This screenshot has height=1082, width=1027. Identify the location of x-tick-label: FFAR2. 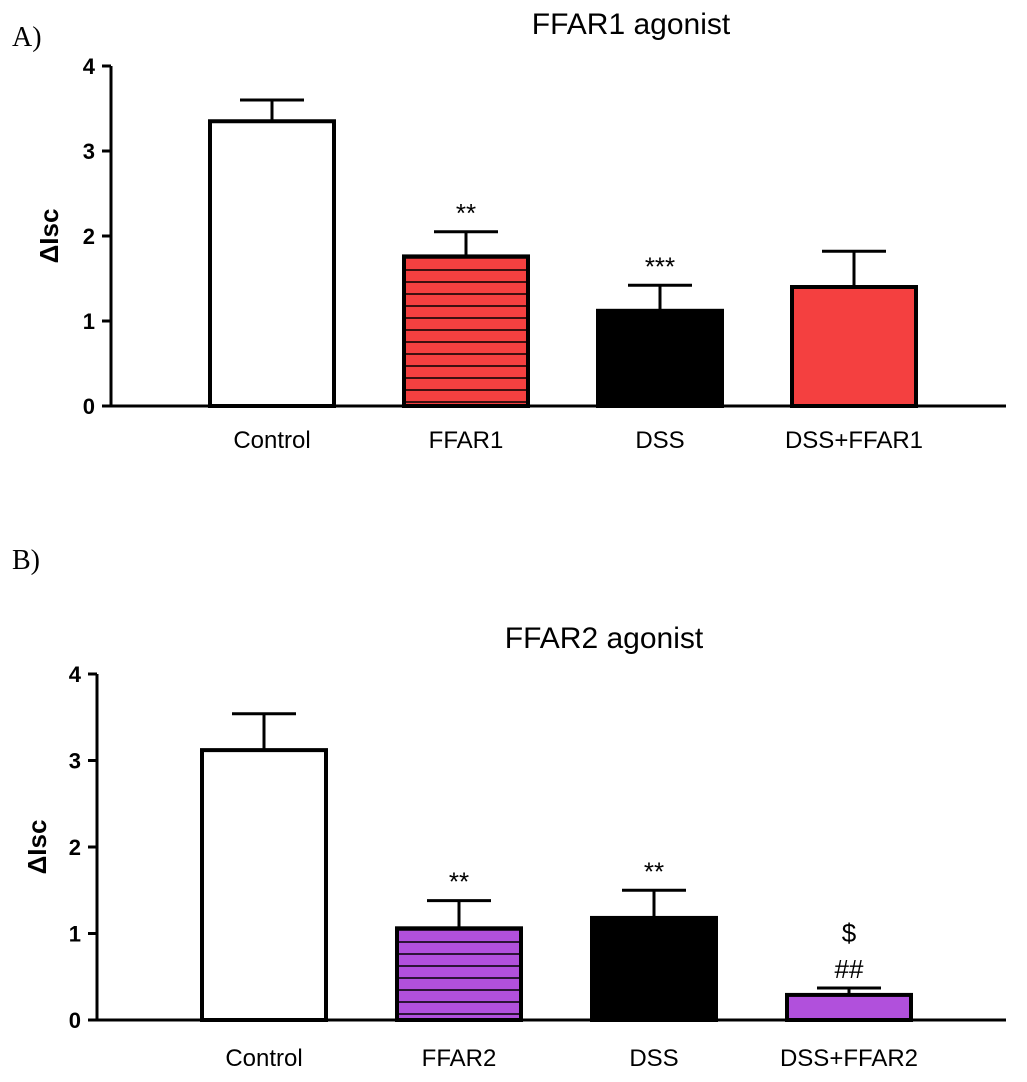
(459, 1058).